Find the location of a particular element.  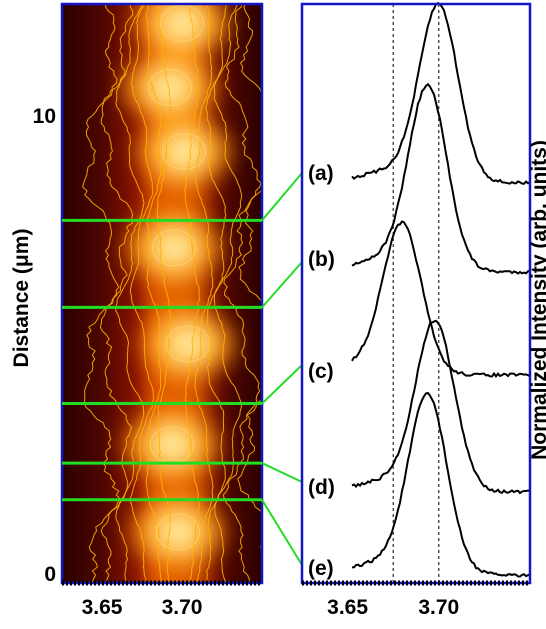

spectra-x-tick-labels: 3.65 3.70 is located at coordinates (393, 607).